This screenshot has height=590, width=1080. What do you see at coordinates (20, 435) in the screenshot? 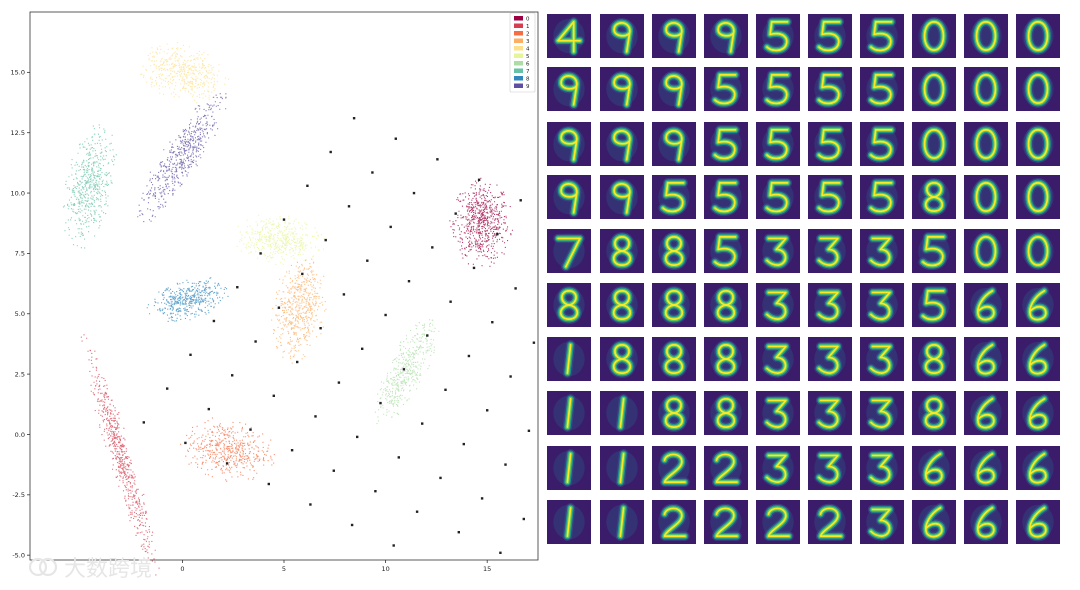
I see `y-tick-label: 0.0` at bounding box center [20, 435].